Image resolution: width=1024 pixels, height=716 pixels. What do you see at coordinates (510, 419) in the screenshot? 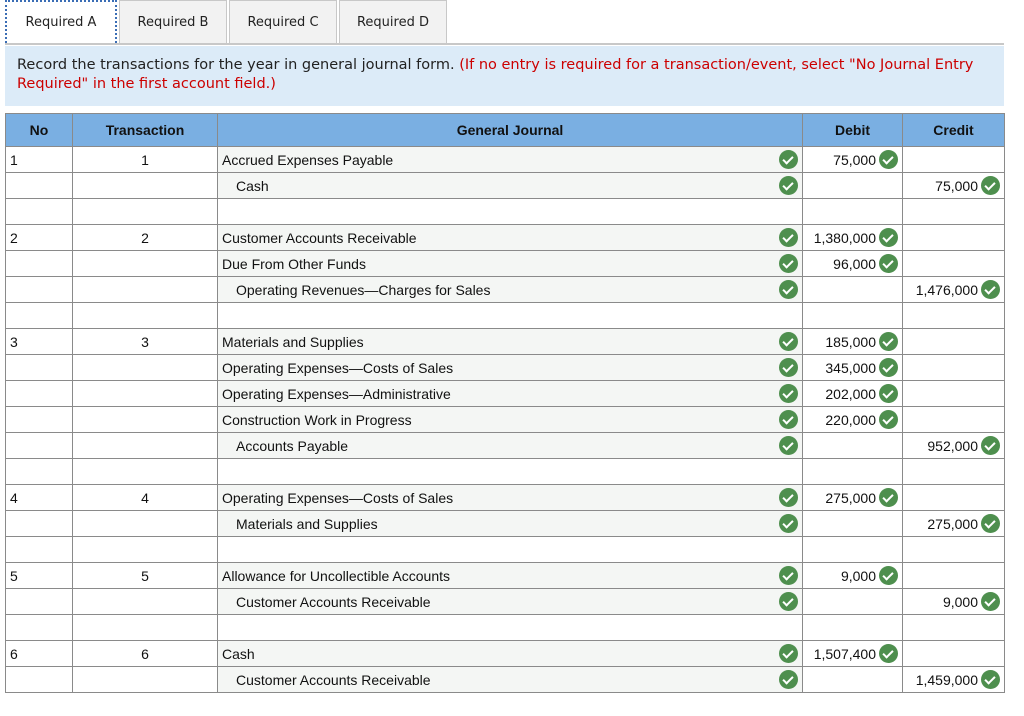
I see `account-field: Construction Work in Progress` at bounding box center [510, 419].